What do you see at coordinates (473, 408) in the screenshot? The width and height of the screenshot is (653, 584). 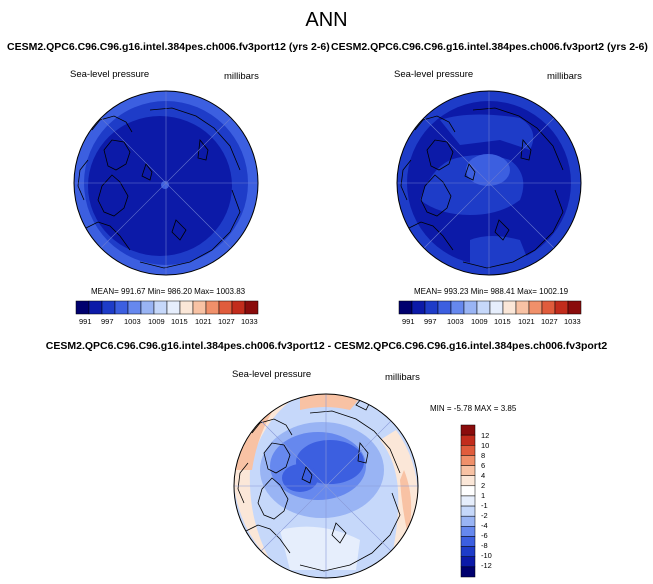 I see `difference-stats: MIN = -5.78 MAX = 3.85` at bounding box center [473, 408].